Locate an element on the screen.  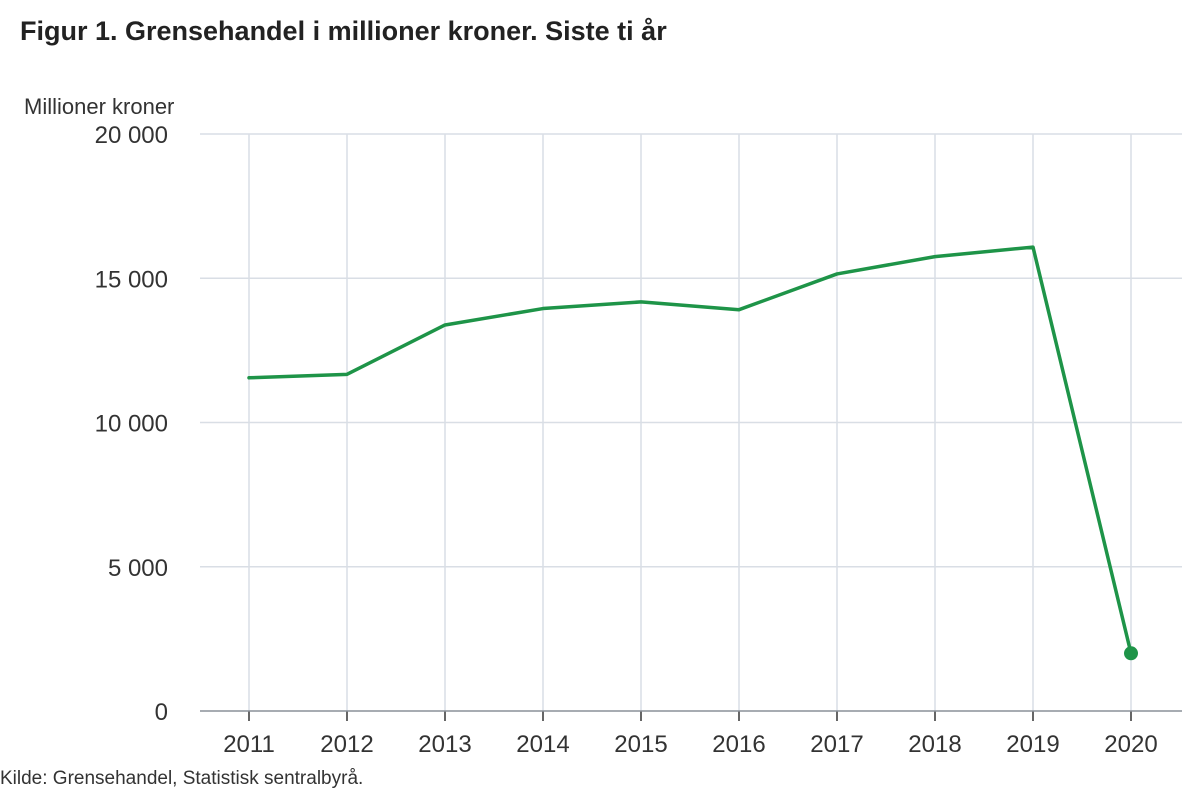
y-tick-label: 20 000 is located at coordinates (131, 135).